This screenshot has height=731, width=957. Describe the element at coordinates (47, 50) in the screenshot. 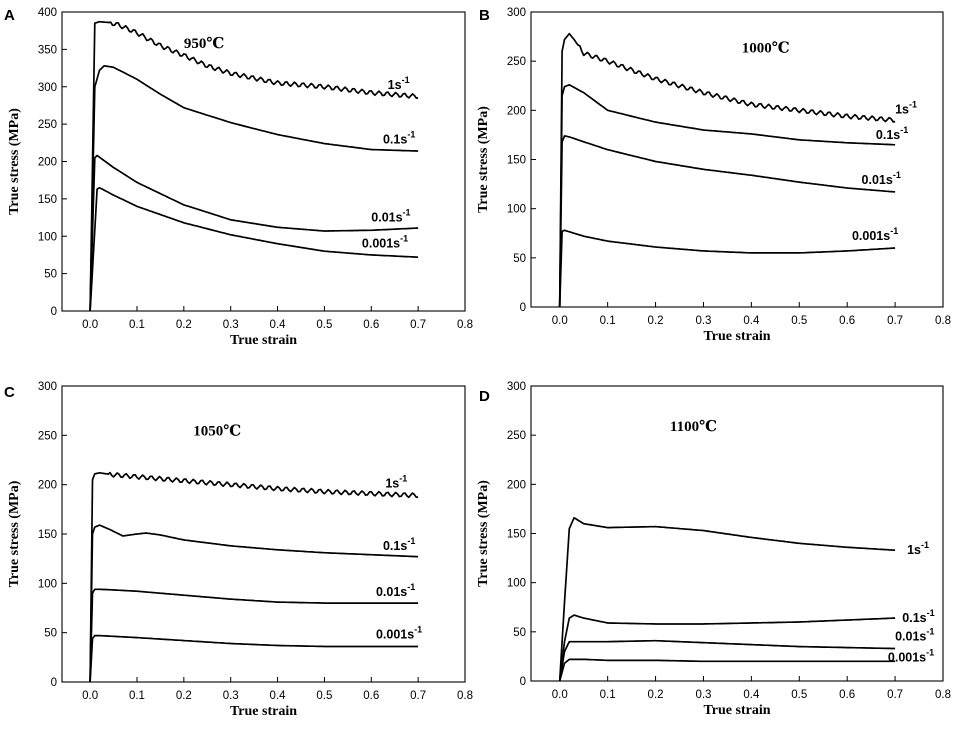

I see `y-tick-label: 350` at that location.